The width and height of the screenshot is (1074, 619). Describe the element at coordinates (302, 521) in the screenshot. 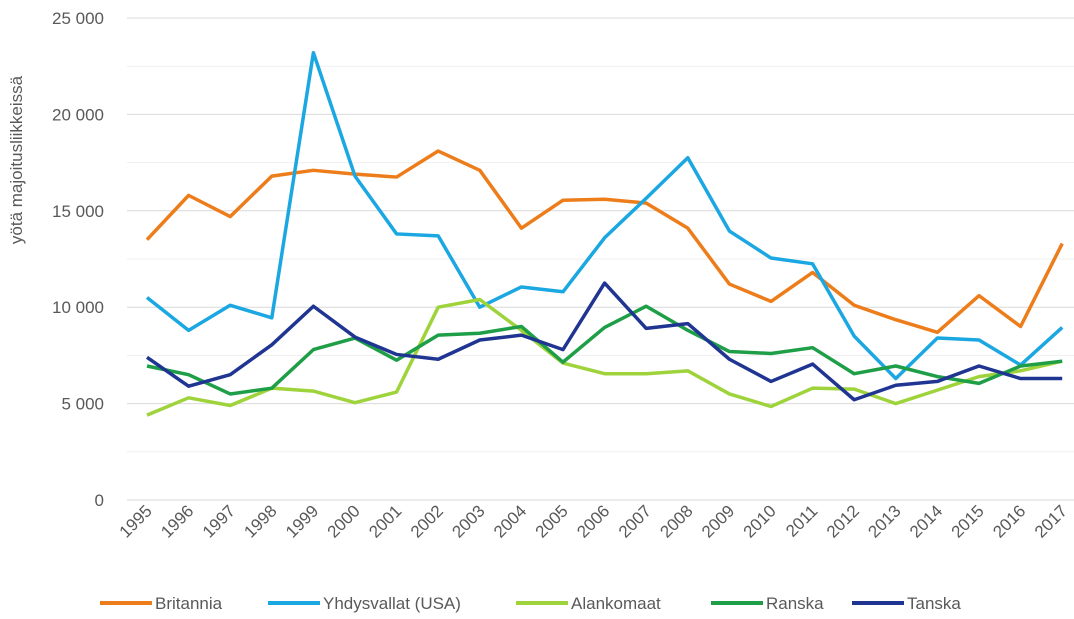

I see `x-tick-label: 1999` at that location.